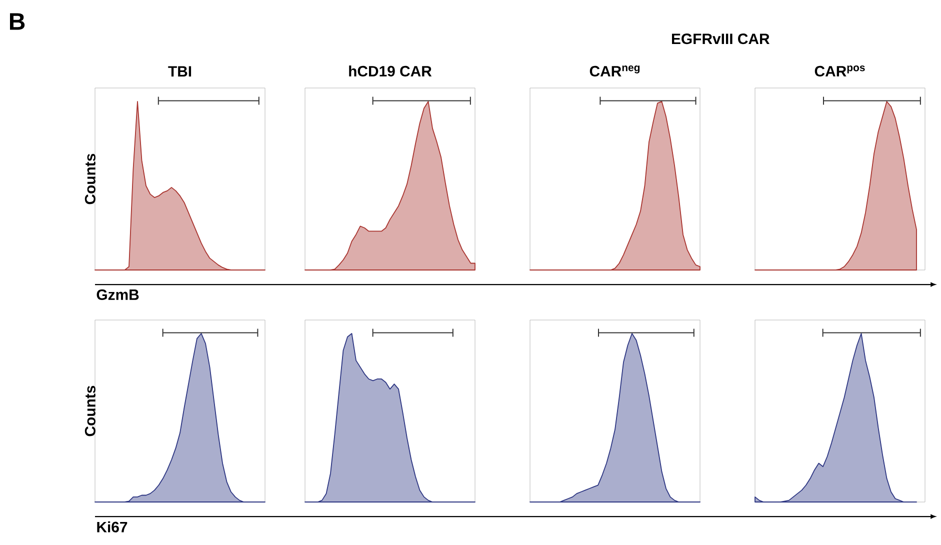  I want to click on chart-title: CAR$^{pos}$, so click(839, 71).